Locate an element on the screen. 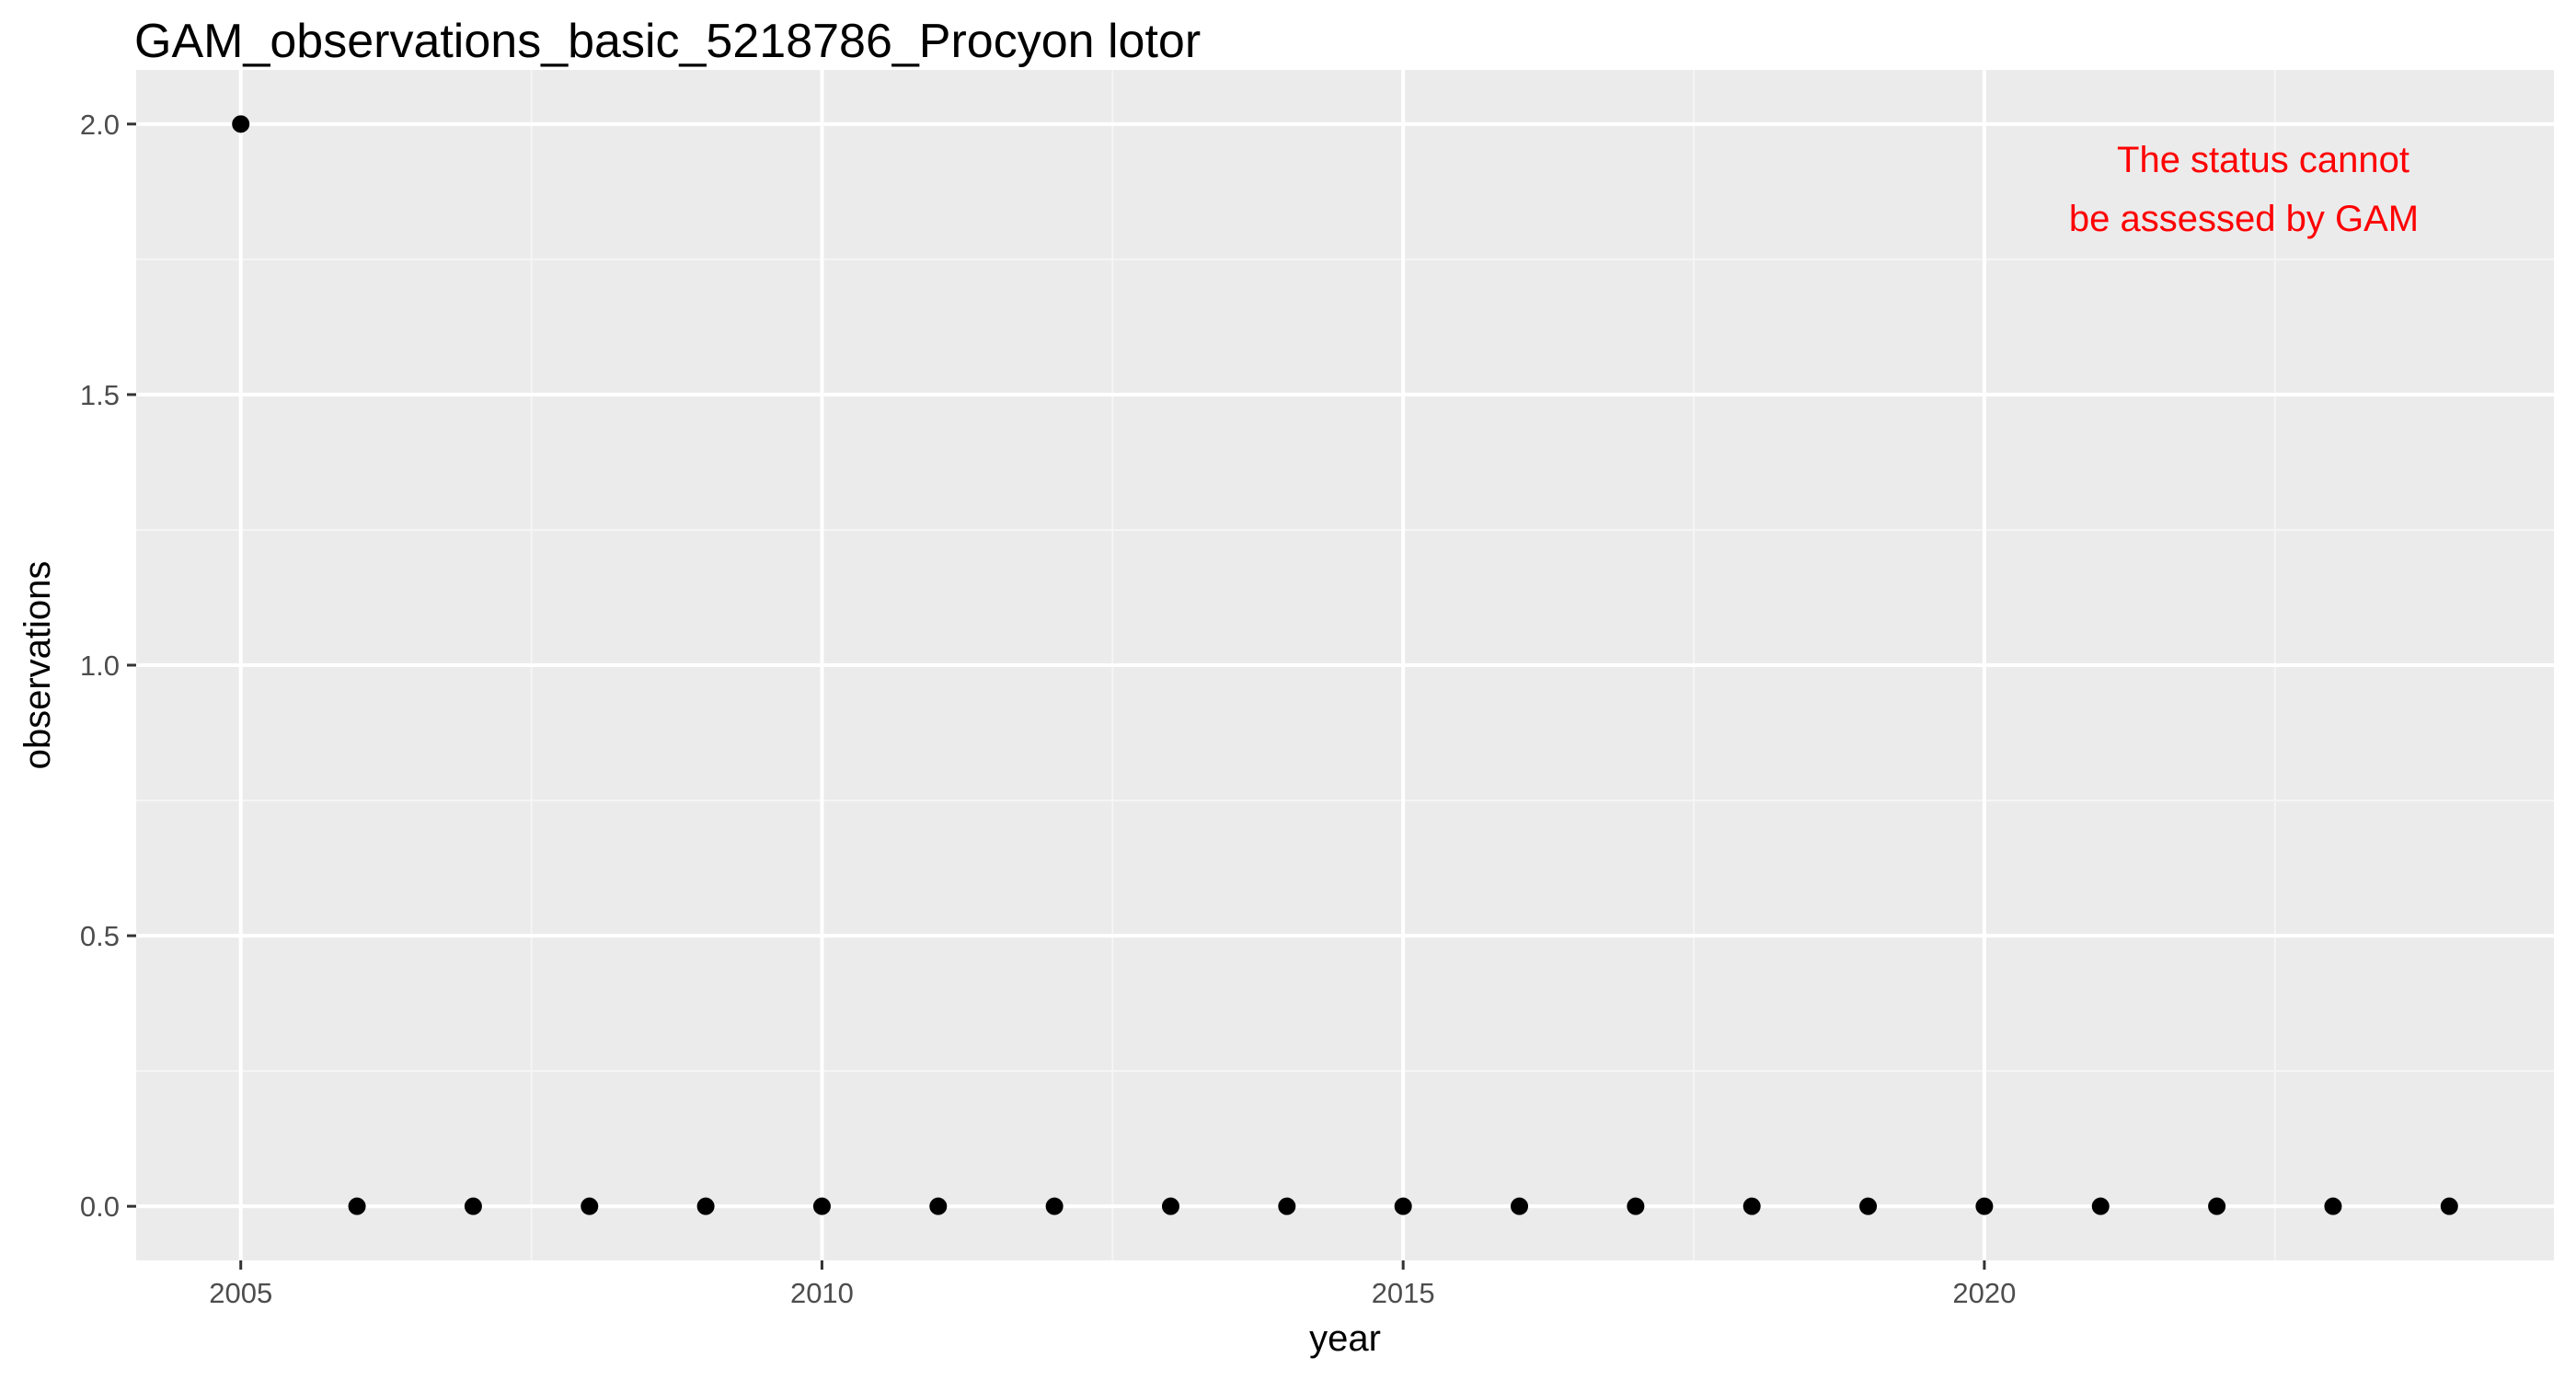  y-tick-label: 0.5 is located at coordinates (100, 936).